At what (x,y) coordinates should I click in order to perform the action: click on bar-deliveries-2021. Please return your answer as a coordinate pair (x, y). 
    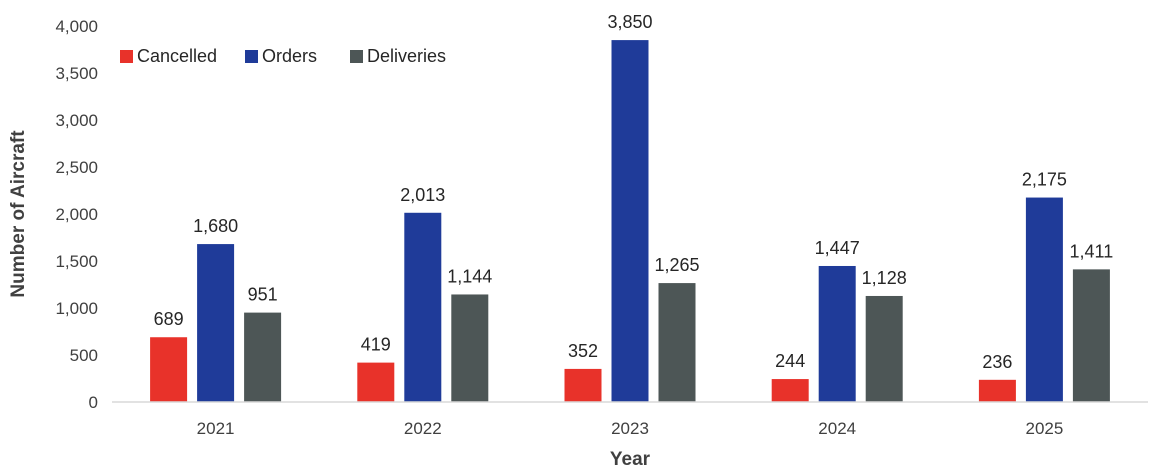
    Looking at the image, I should click on (263, 357).